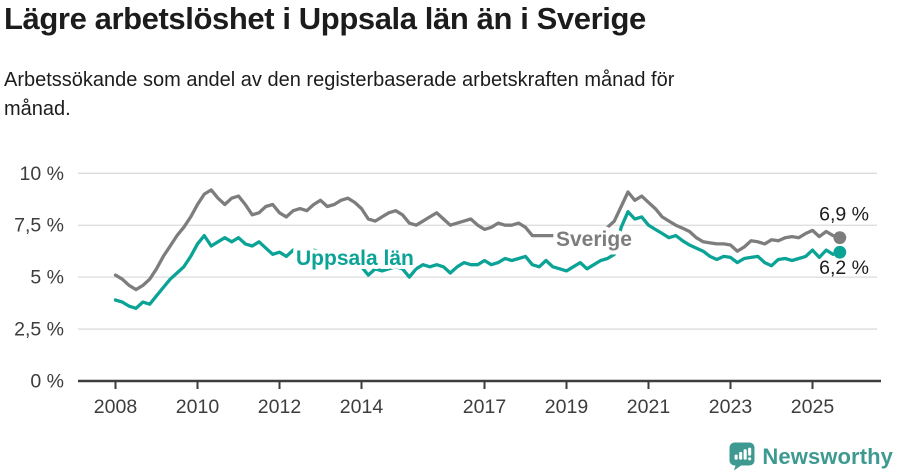  What do you see at coordinates (844, 215) in the screenshot?
I see `sverige-end-value-label: 6,9 %` at bounding box center [844, 215].